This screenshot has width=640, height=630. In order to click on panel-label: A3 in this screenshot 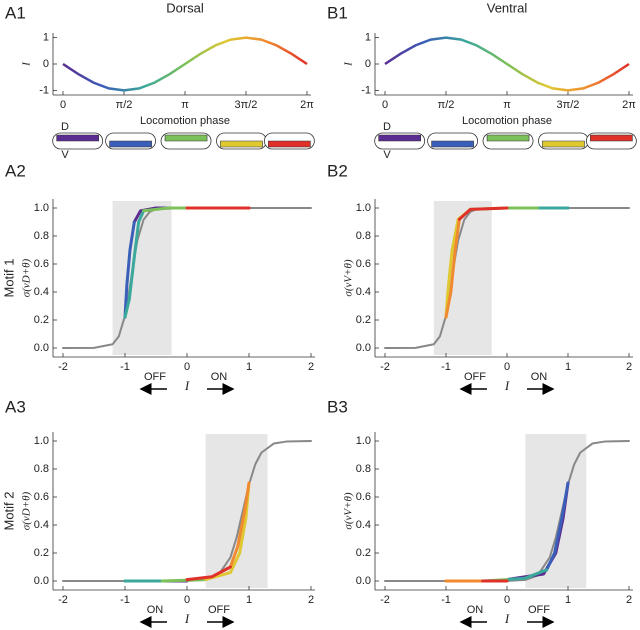, I will do `click(15, 406)`.